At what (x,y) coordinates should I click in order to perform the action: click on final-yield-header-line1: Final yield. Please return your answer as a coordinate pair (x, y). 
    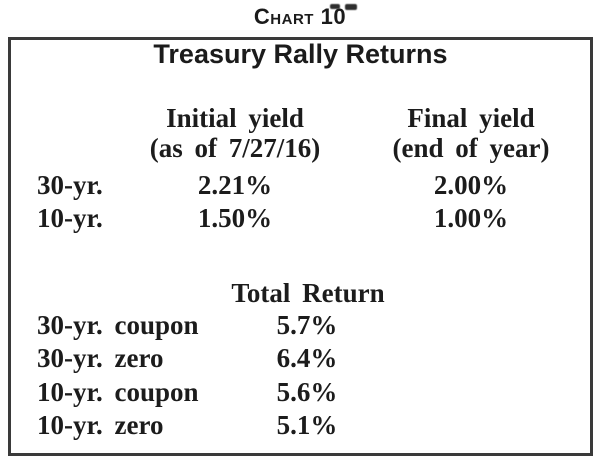
    Looking at the image, I should click on (471, 118).